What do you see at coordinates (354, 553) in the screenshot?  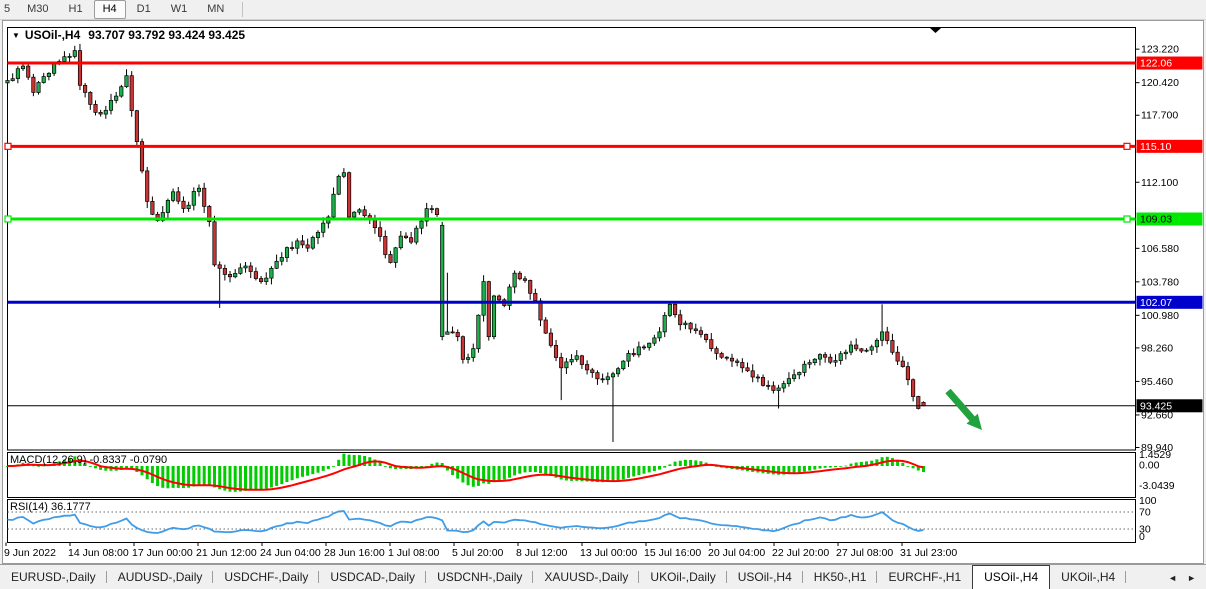 I see `time-axis-label: 28 Jun 16:00` at bounding box center [354, 553].